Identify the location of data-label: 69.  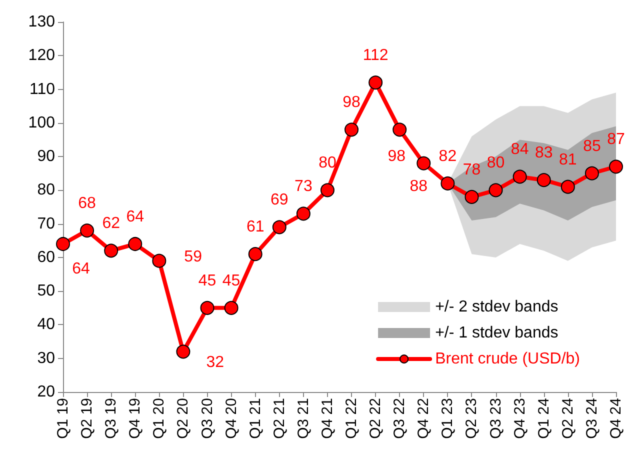
(279, 200).